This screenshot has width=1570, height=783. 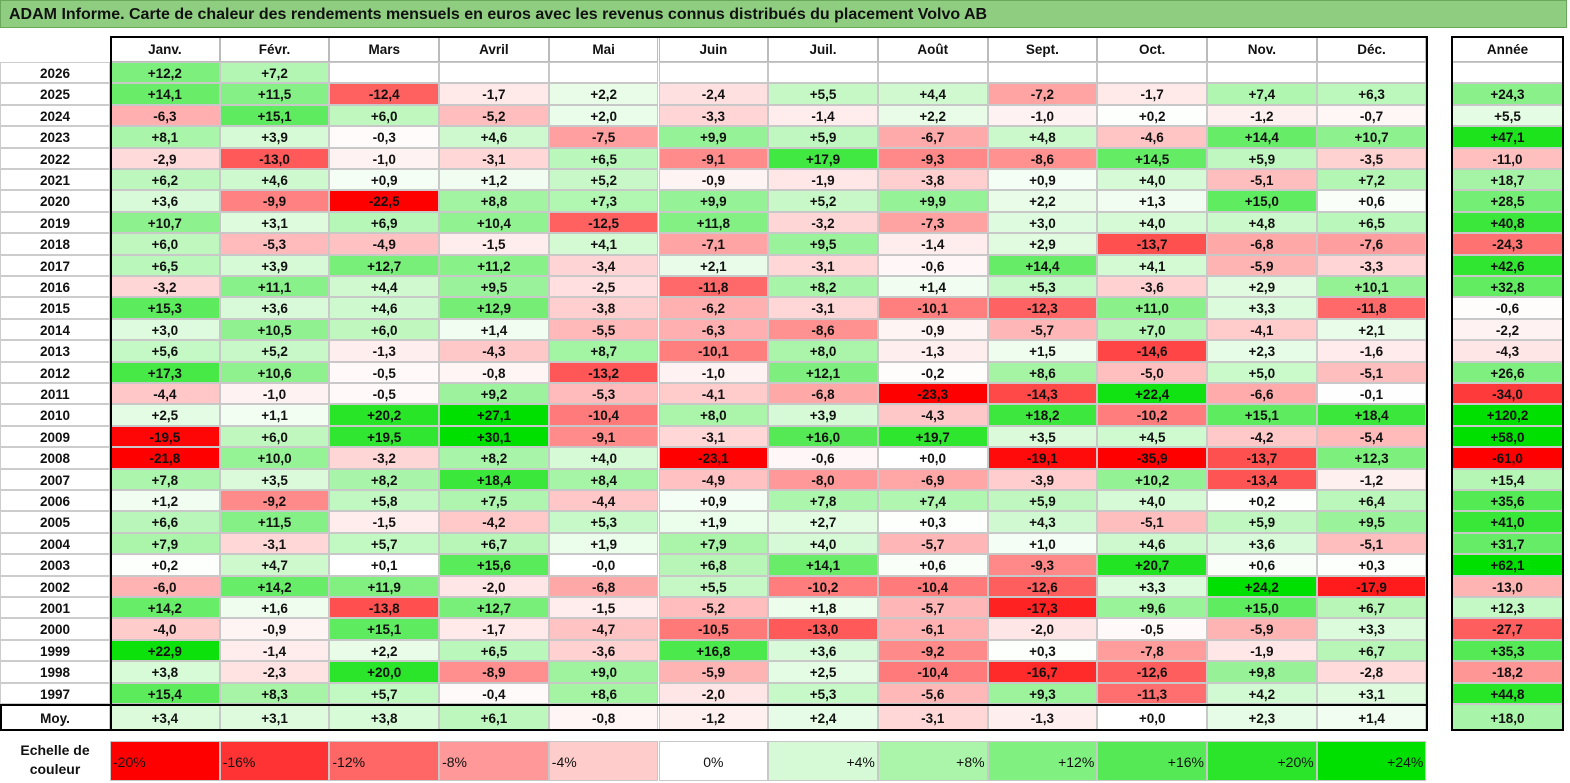 What do you see at coordinates (384, 287) in the screenshot?
I see `heatmap-cell: +4,4` at bounding box center [384, 287].